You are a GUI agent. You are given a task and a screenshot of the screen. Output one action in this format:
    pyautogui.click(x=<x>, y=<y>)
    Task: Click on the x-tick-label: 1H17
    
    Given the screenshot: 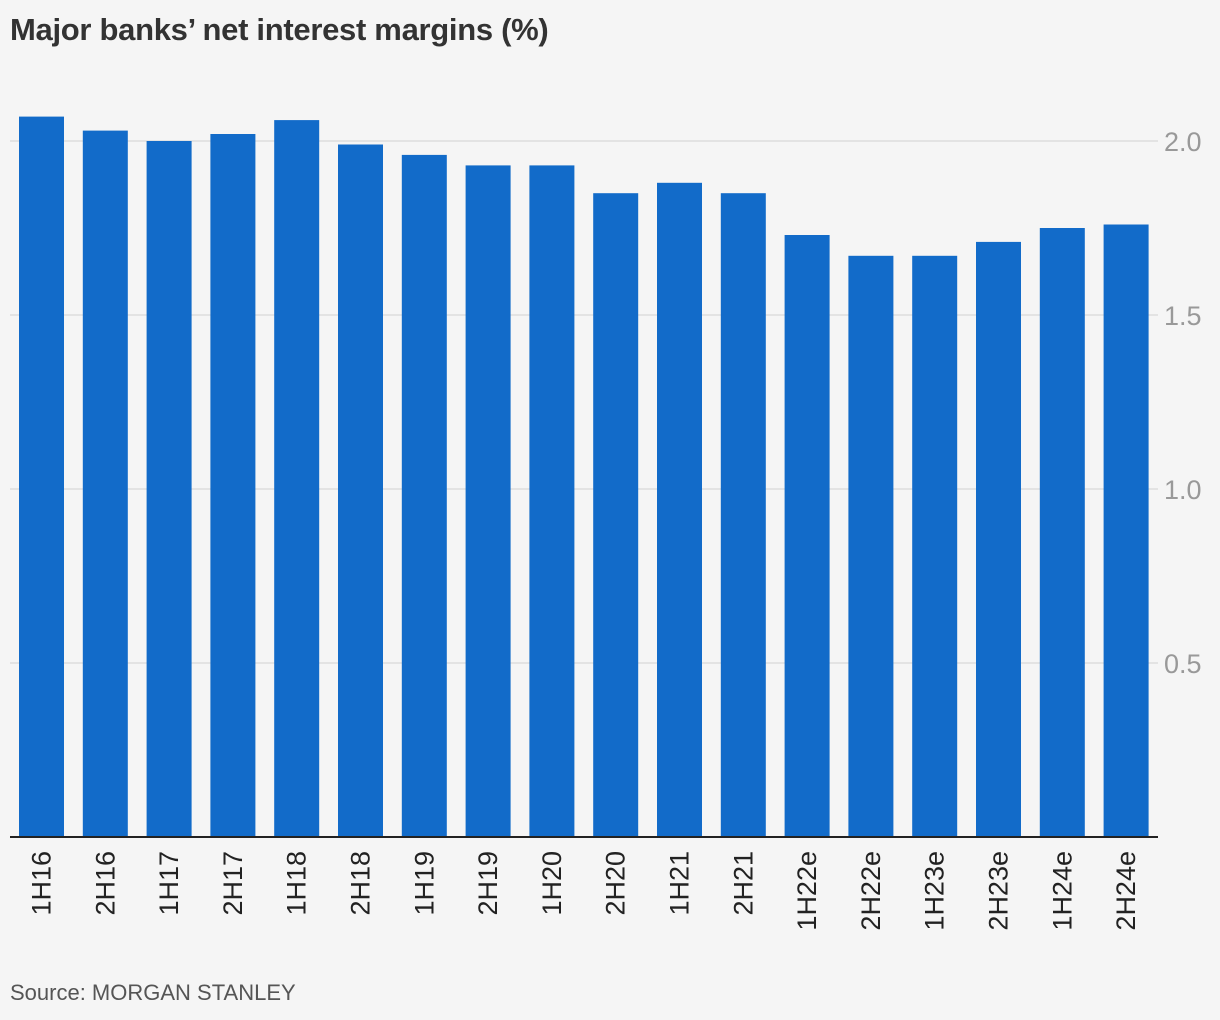 What is the action you would take?
    pyautogui.click(x=169, y=883)
    